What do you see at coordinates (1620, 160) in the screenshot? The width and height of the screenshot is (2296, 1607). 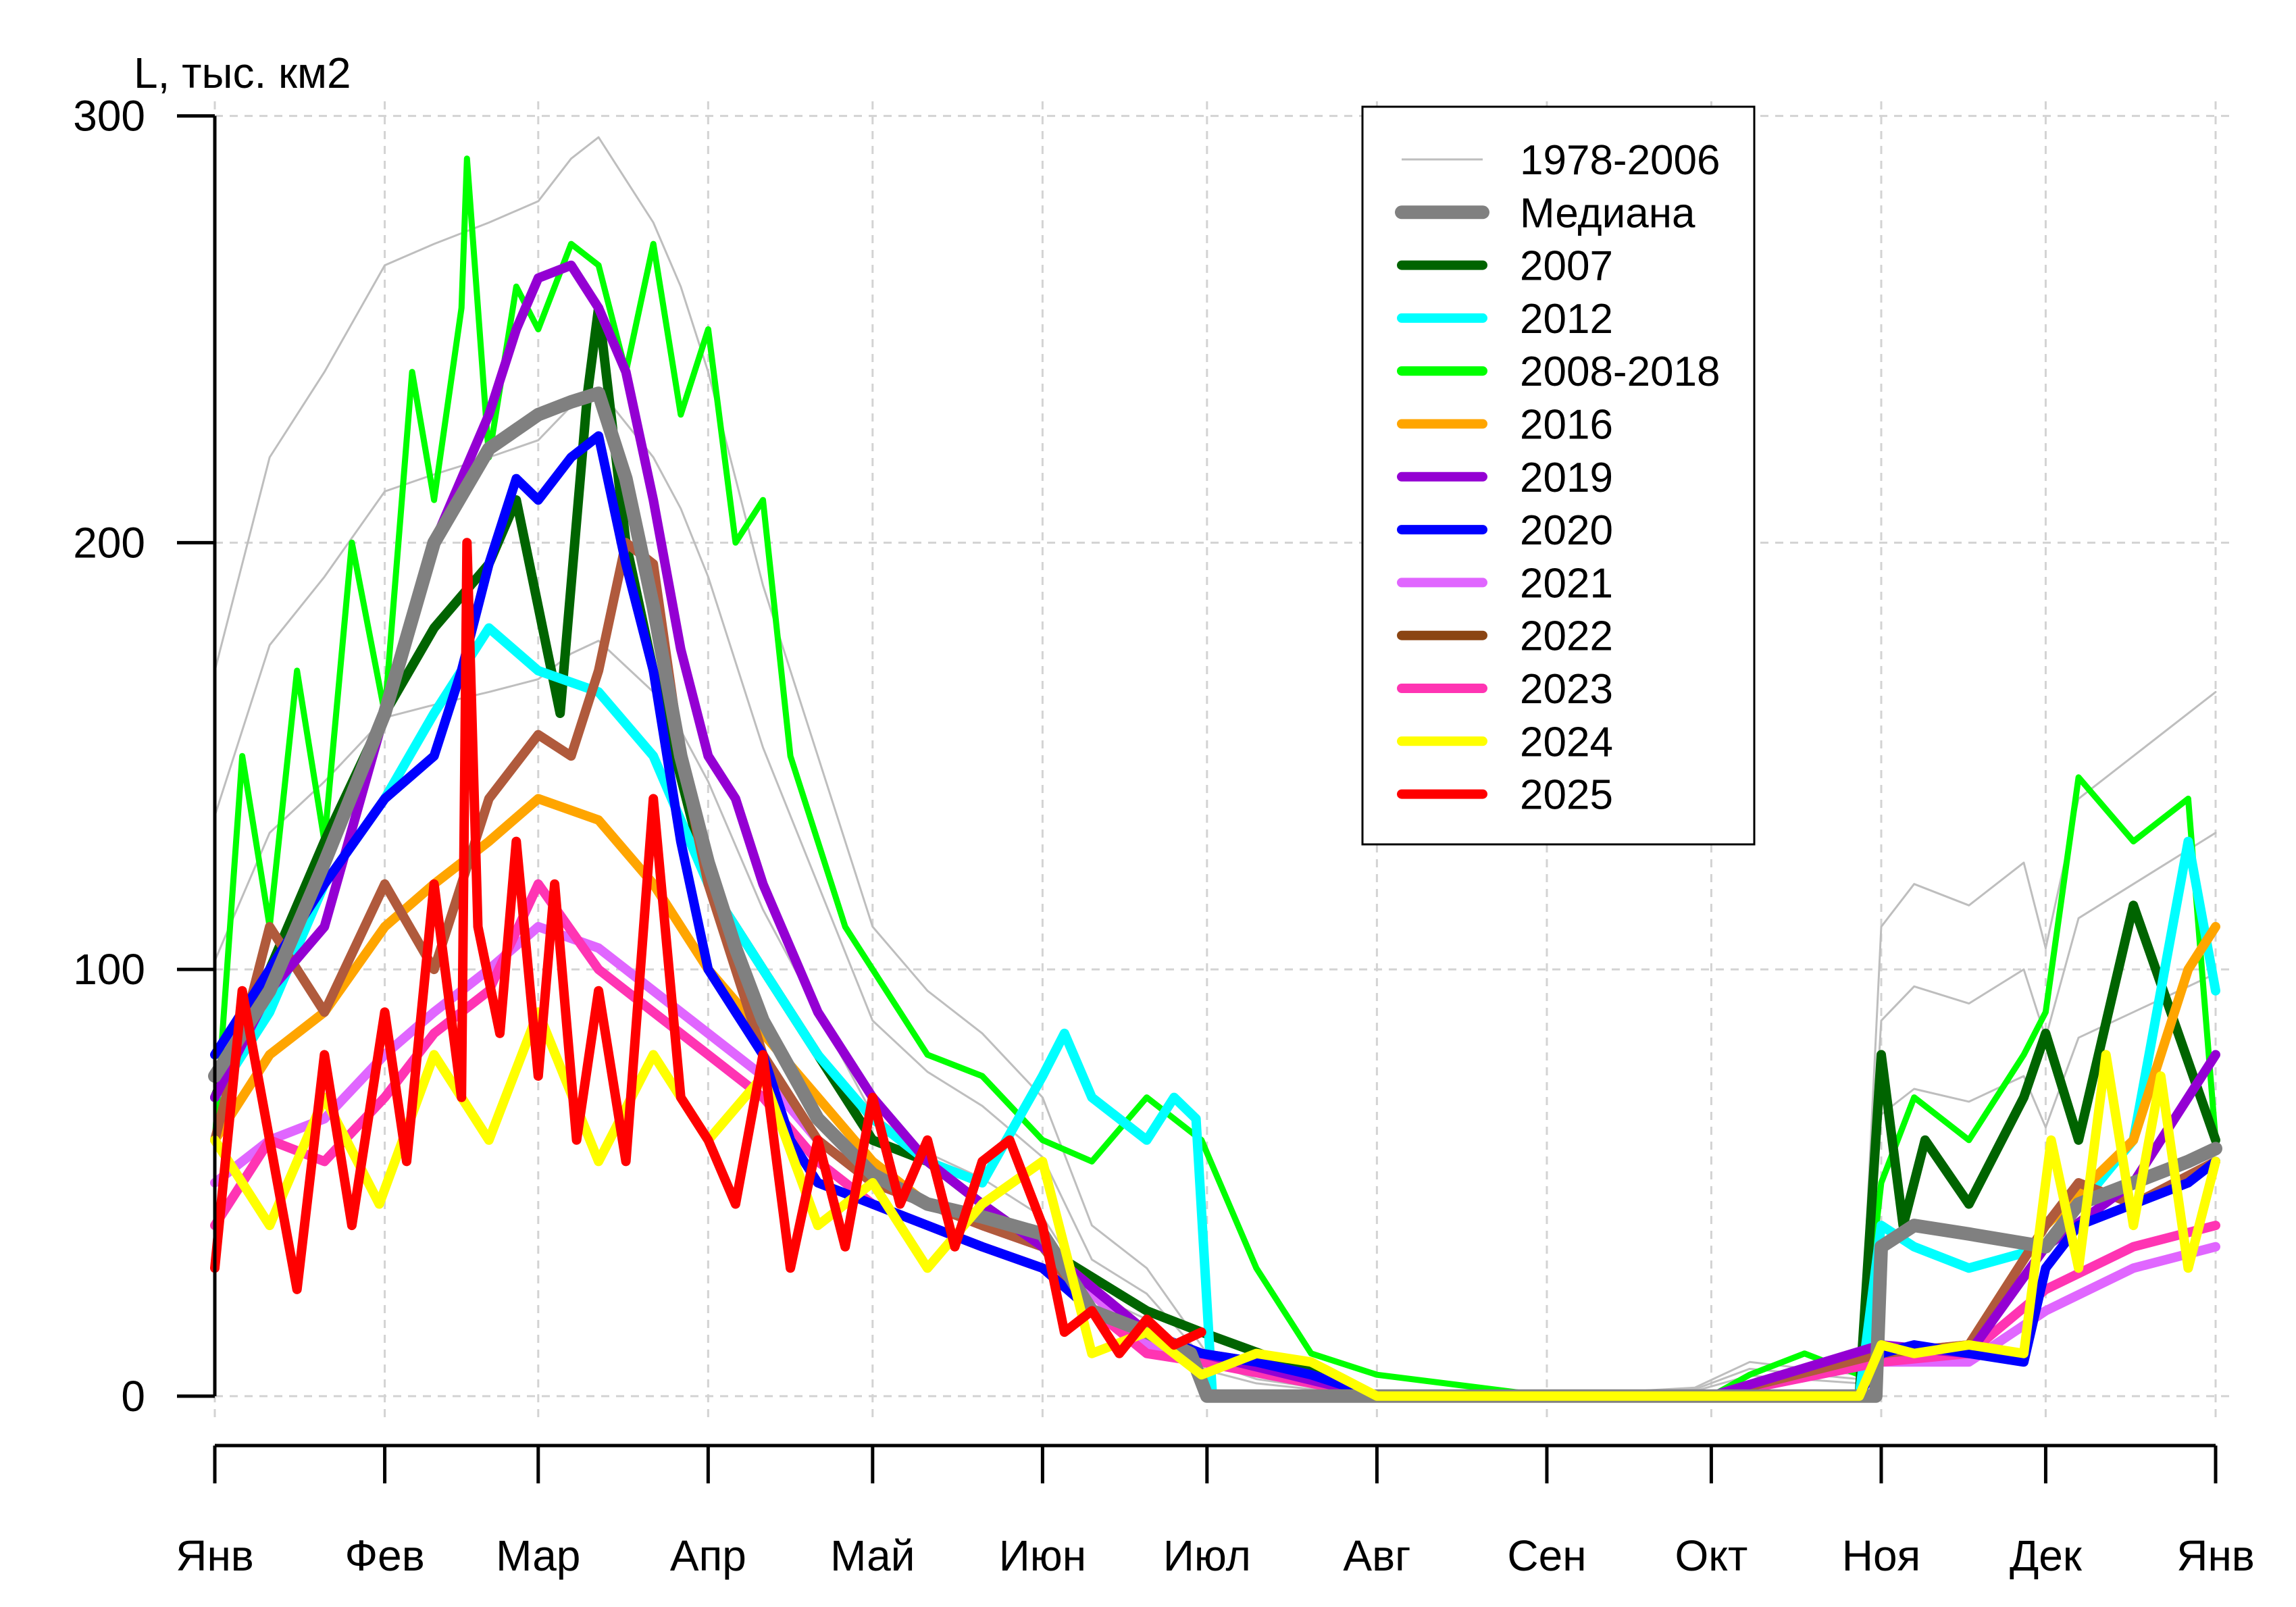 I see `legend-label: 1978-2006` at bounding box center [1620, 160].